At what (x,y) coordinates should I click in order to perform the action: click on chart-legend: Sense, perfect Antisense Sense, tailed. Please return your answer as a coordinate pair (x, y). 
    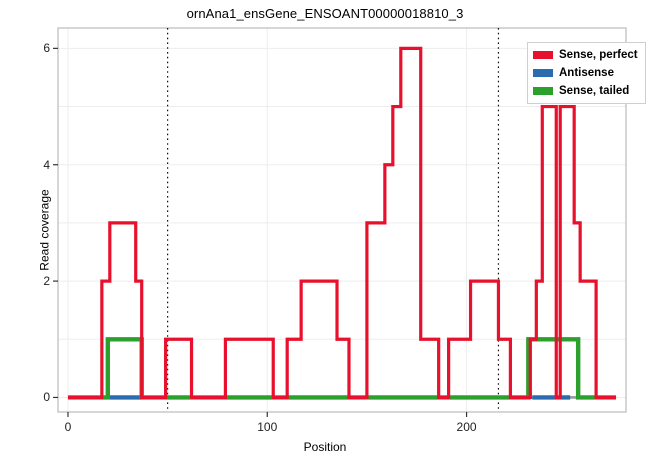
    Looking at the image, I should click on (586, 73).